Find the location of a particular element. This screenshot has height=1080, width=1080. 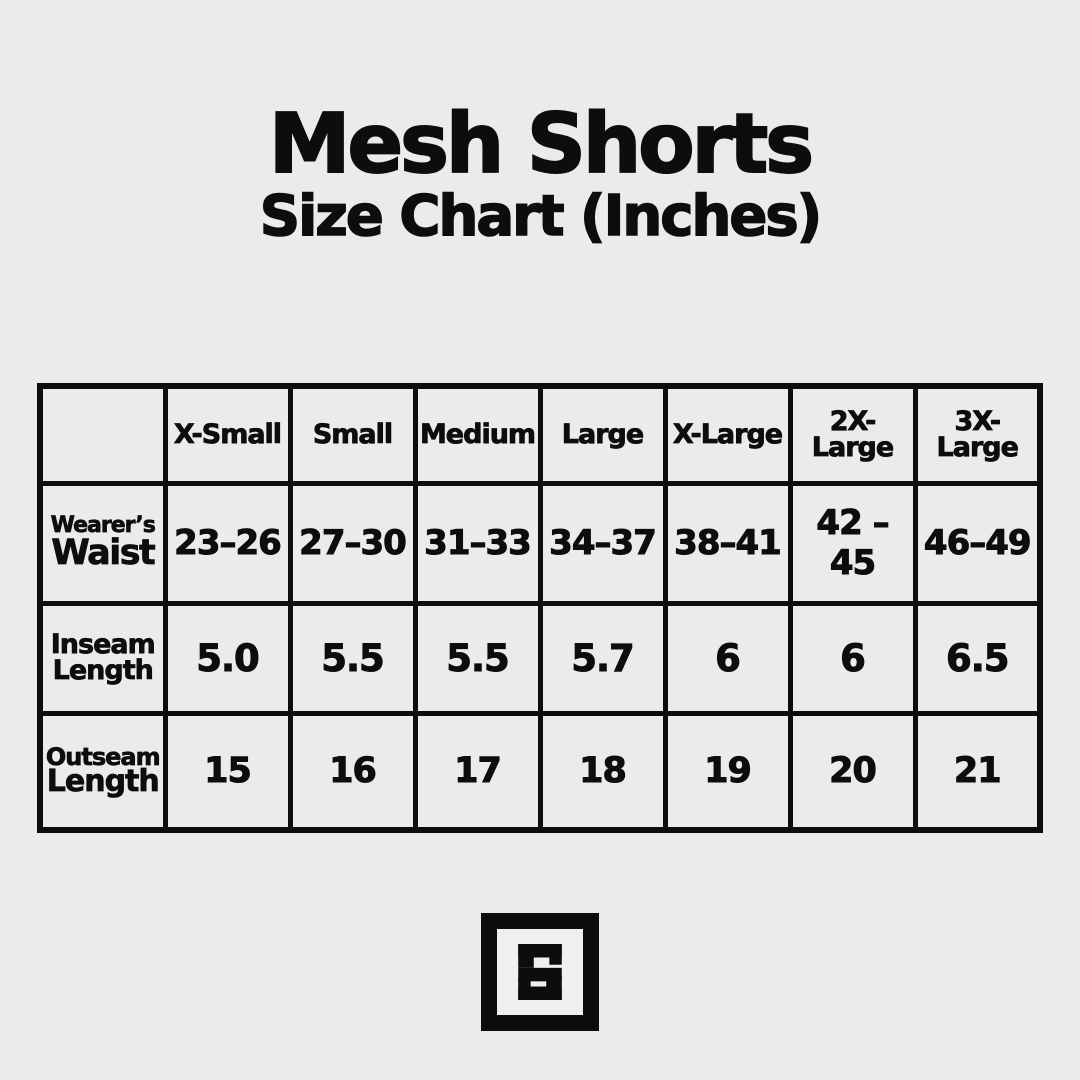

waist-cell-x-small: 23–26 is located at coordinates (227, 543).